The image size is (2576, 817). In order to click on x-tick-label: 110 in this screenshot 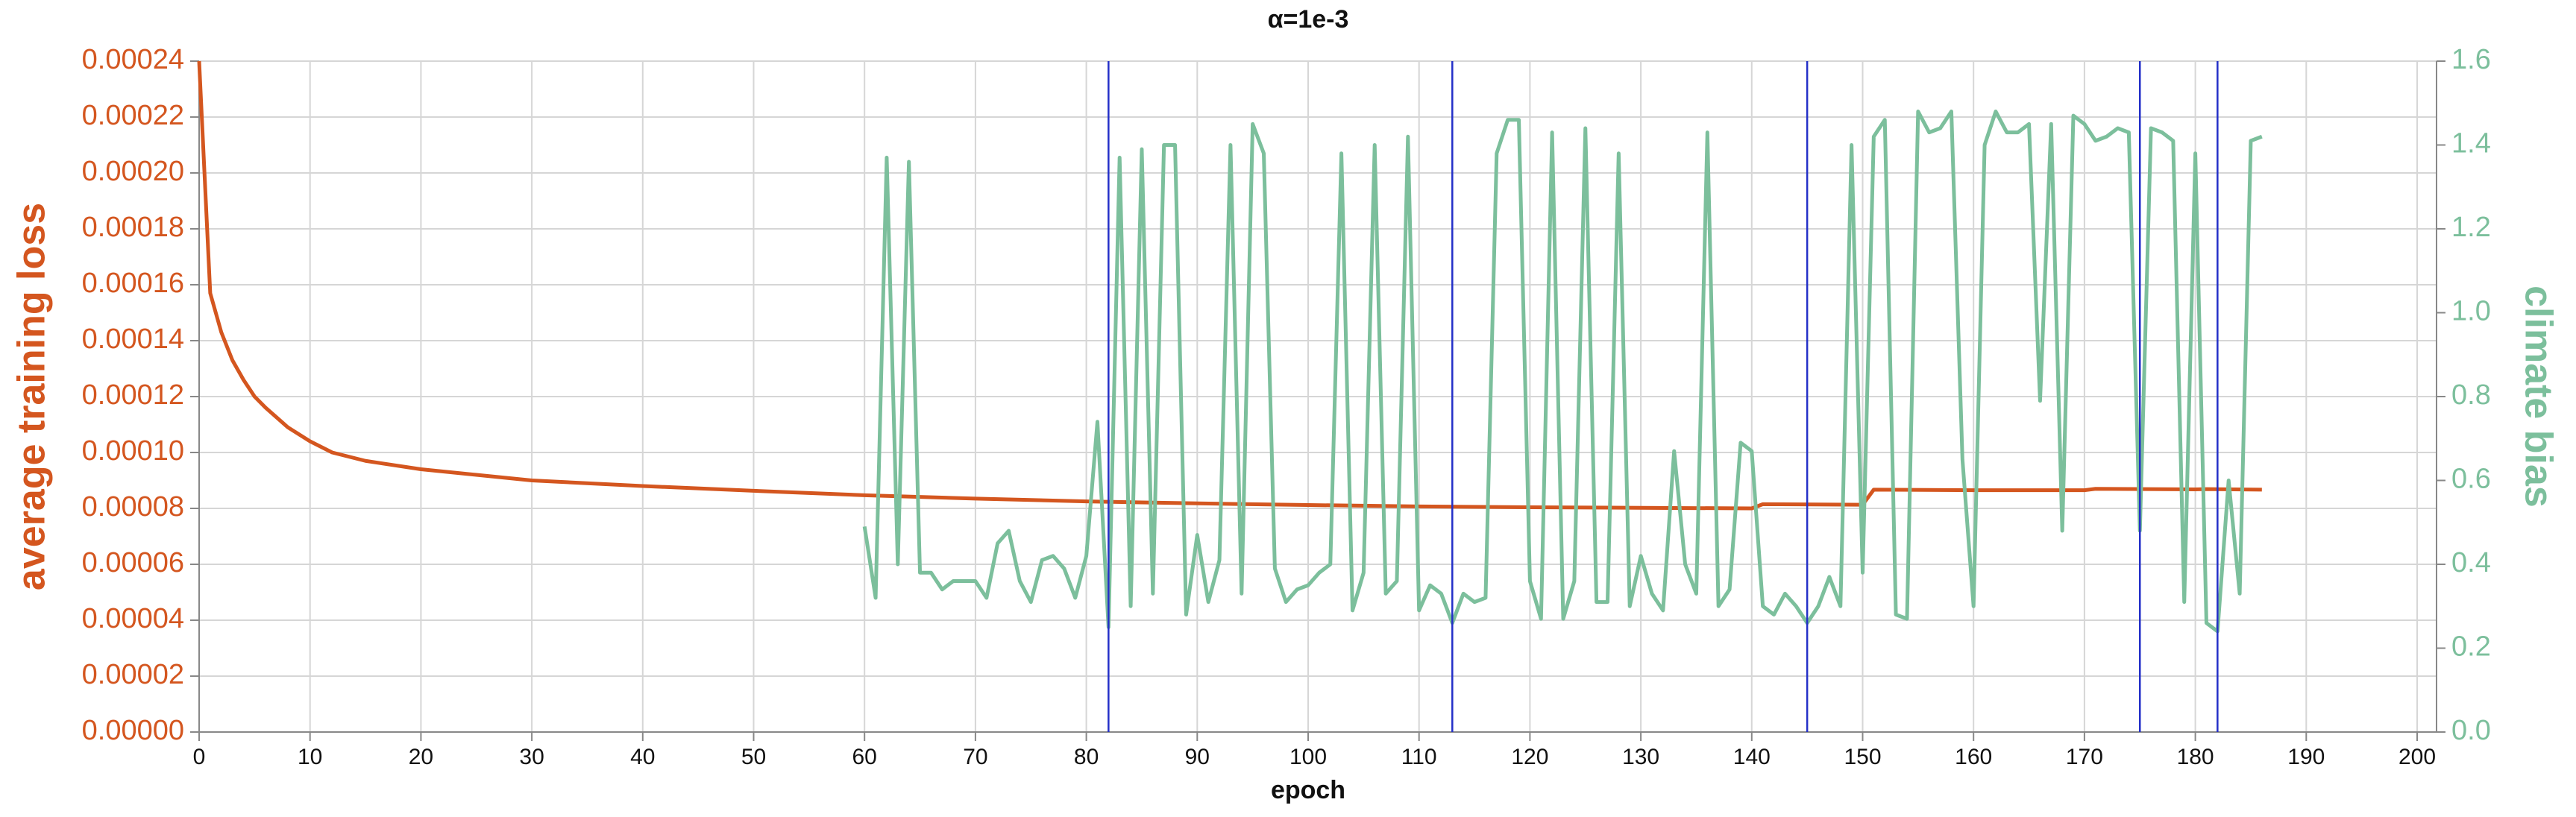, I will do `click(1419, 757)`.